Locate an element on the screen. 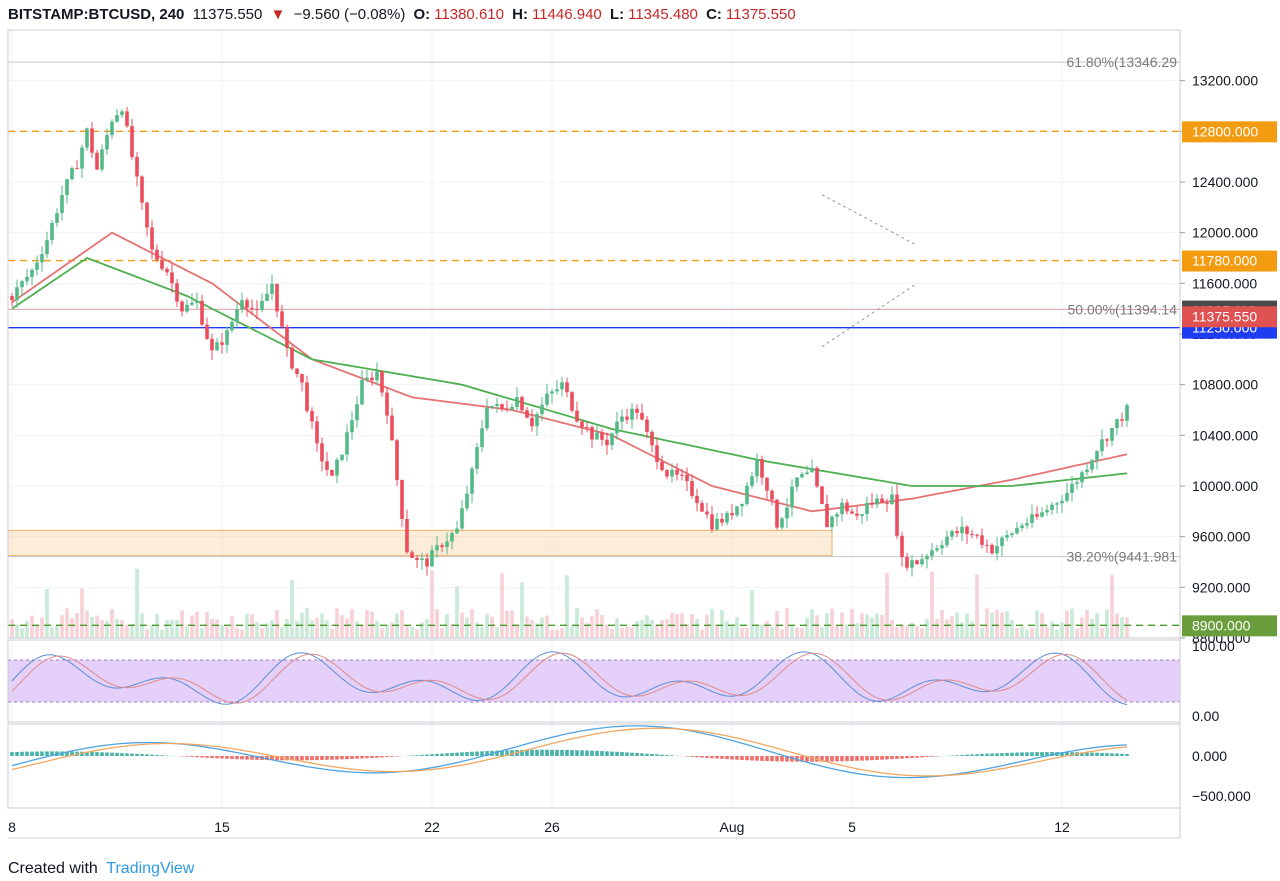 The height and width of the screenshot is (881, 1280). price-tick-label: 12000.000 is located at coordinates (1225, 233).